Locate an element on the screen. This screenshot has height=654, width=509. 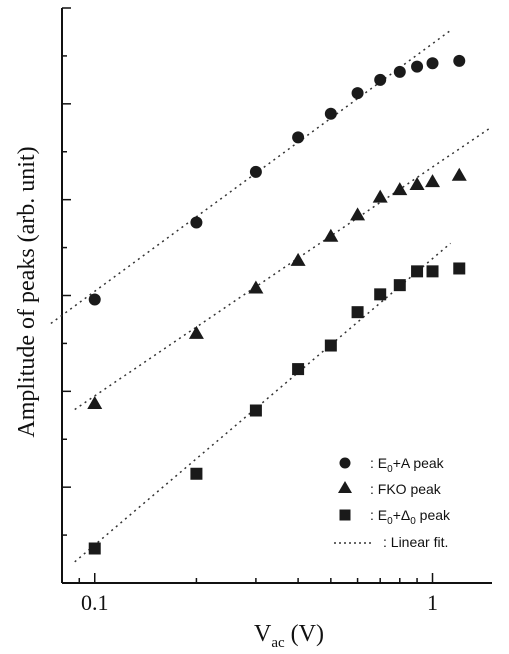
legend-item-circle: : E0+A peak is located at coordinates (392, 465).